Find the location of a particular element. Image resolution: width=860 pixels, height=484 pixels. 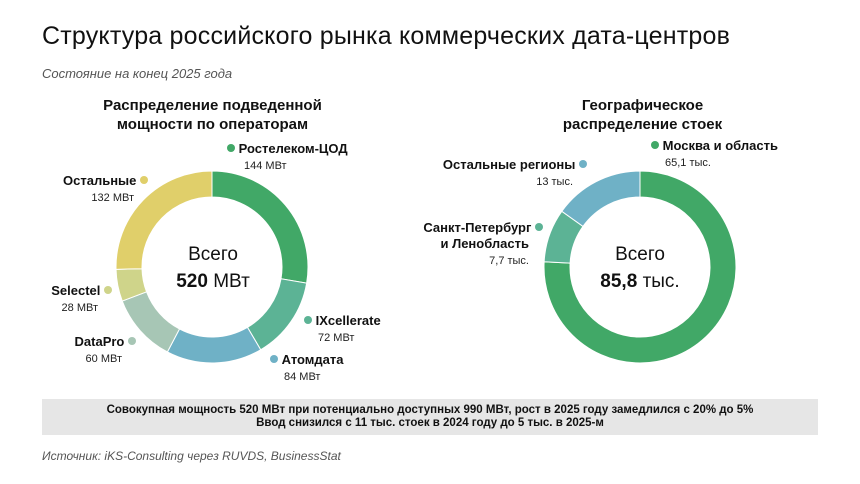

slice-label-other-regions: Остальные регионы 13 тыс. is located at coordinates (508, 173).